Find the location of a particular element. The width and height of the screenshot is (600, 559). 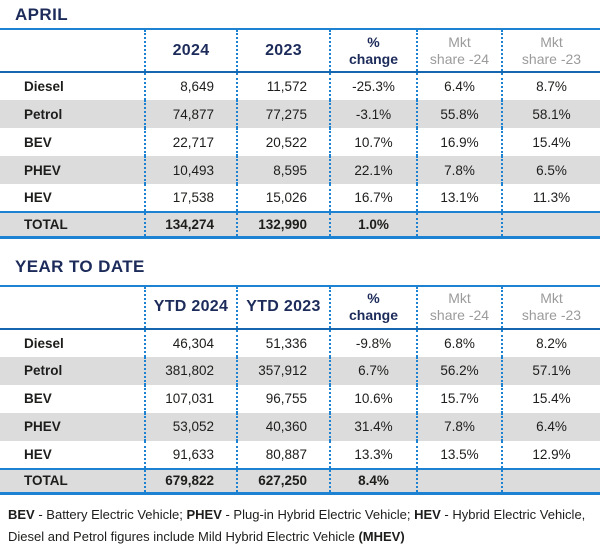

value-2023: 11,572 is located at coordinates (283, 86).